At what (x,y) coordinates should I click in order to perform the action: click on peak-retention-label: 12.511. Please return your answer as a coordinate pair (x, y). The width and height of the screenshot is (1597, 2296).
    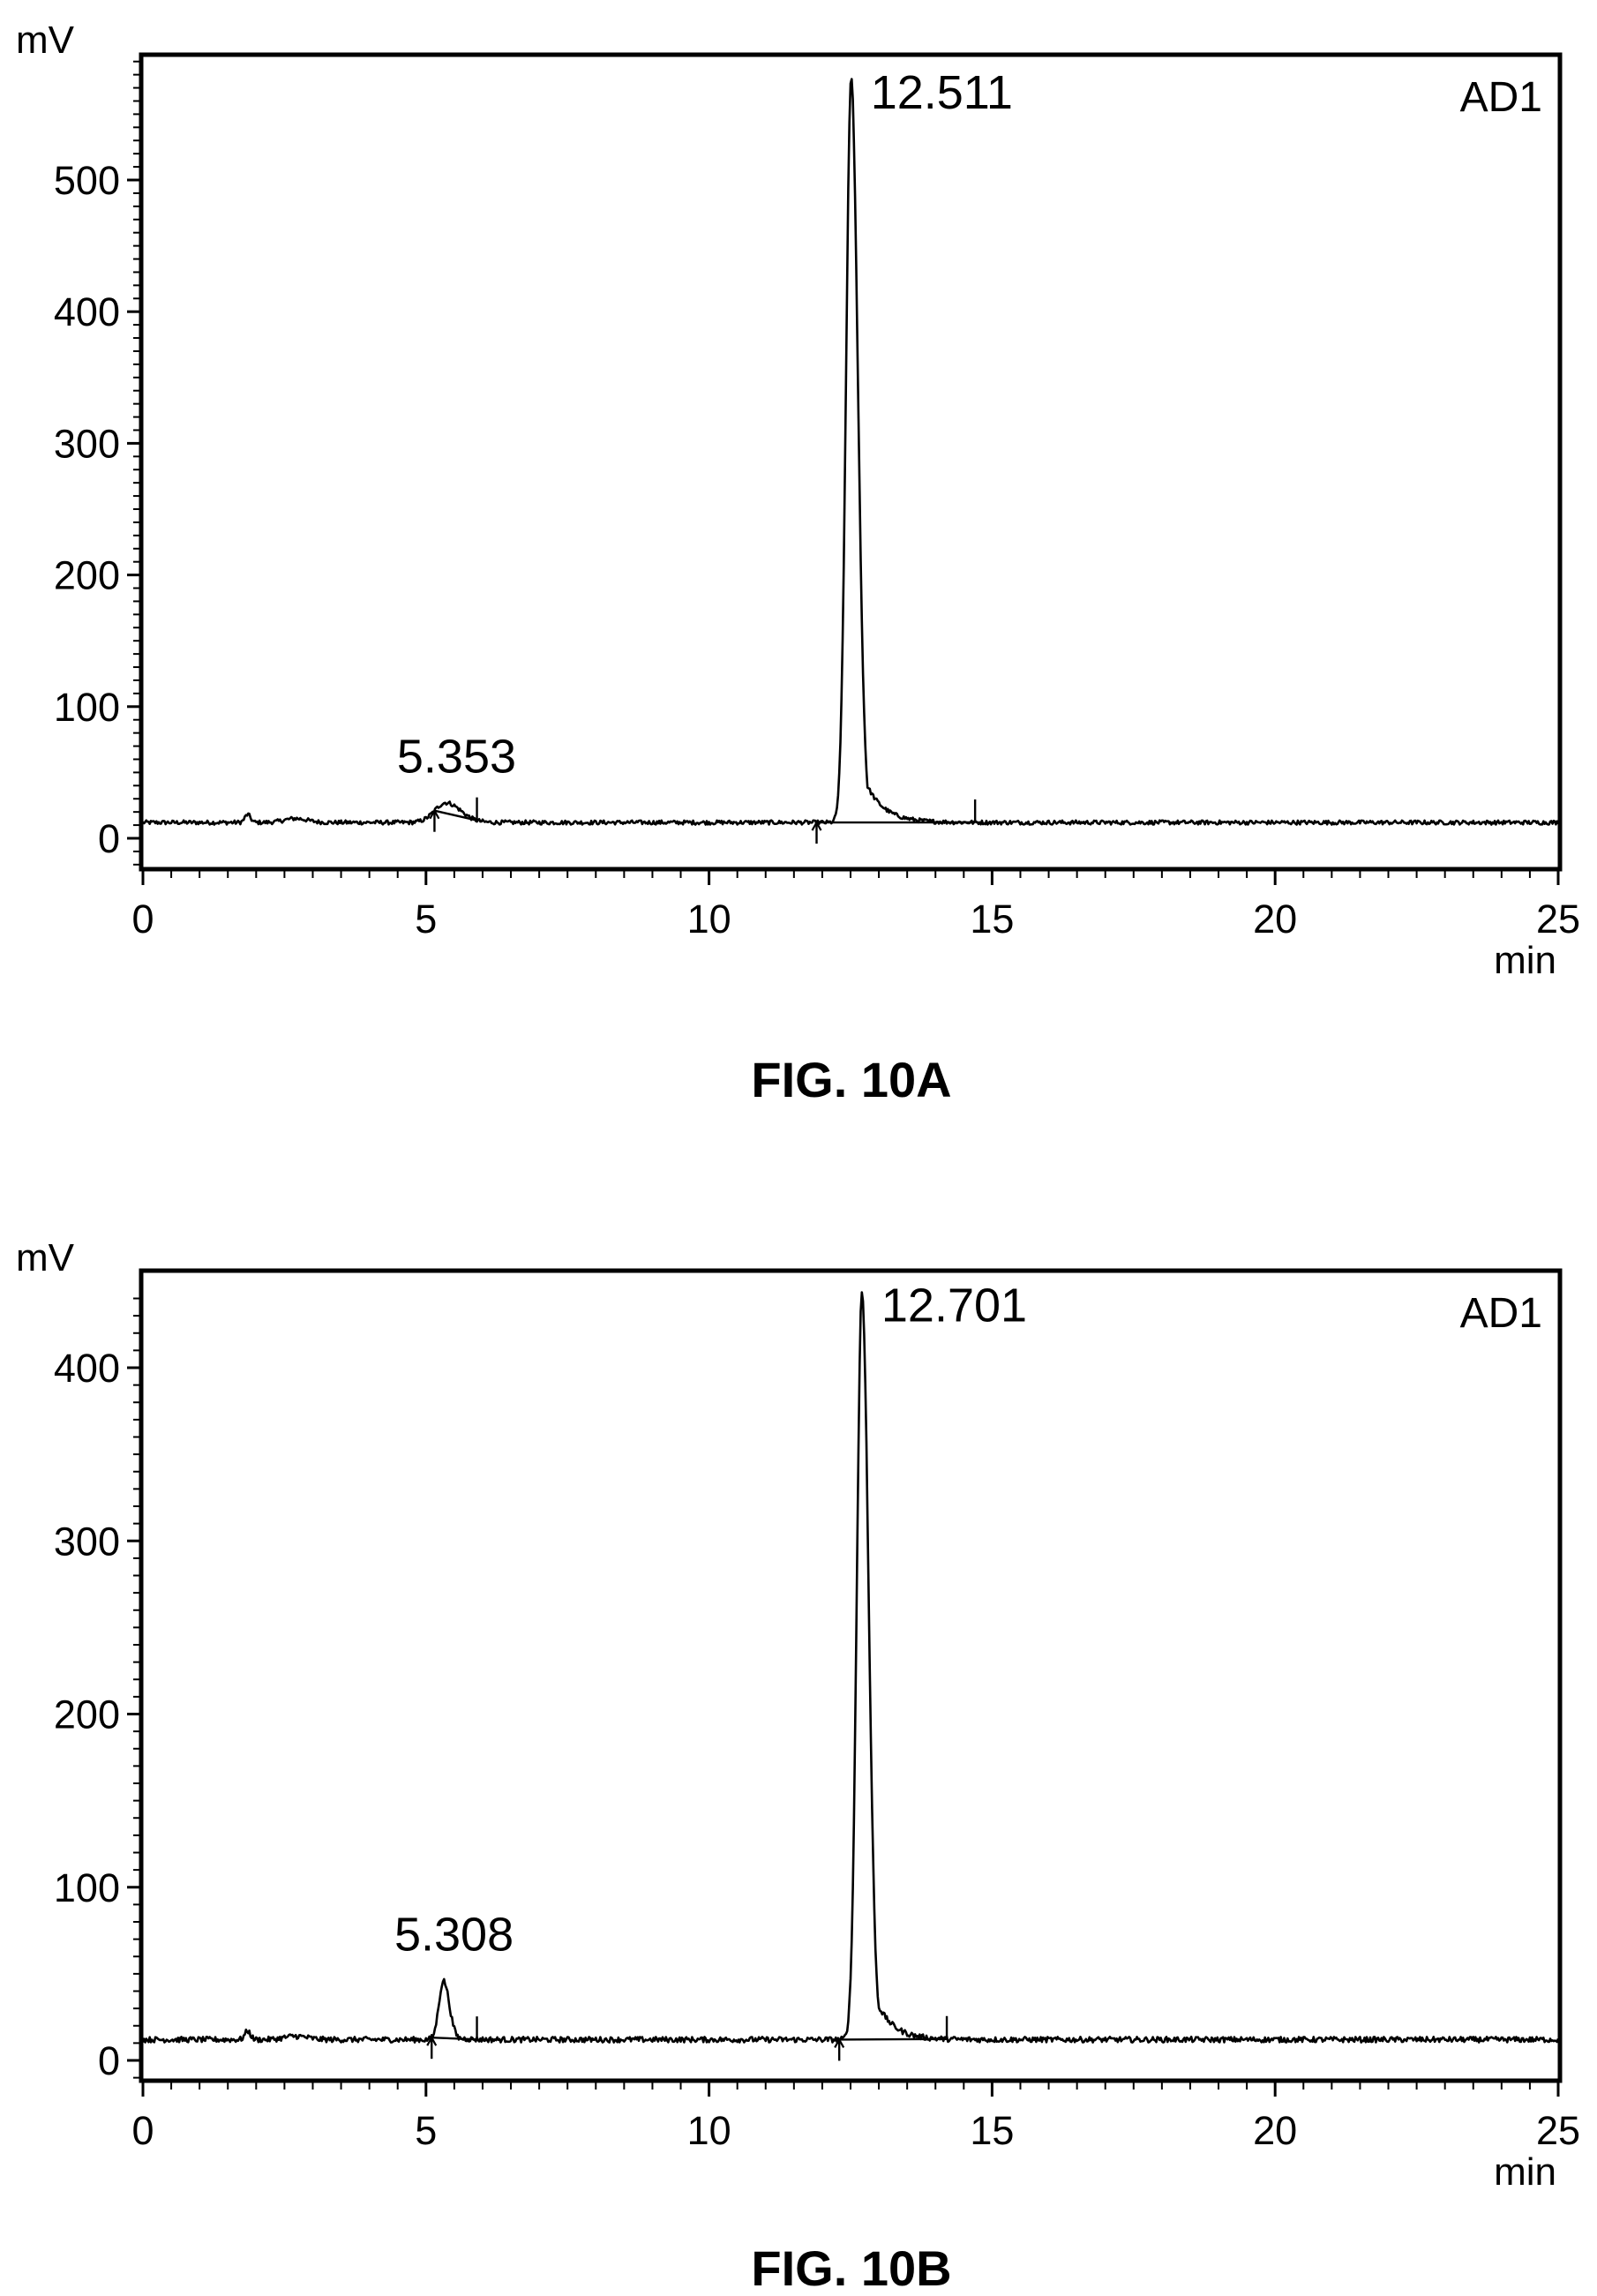
    Looking at the image, I should click on (942, 92).